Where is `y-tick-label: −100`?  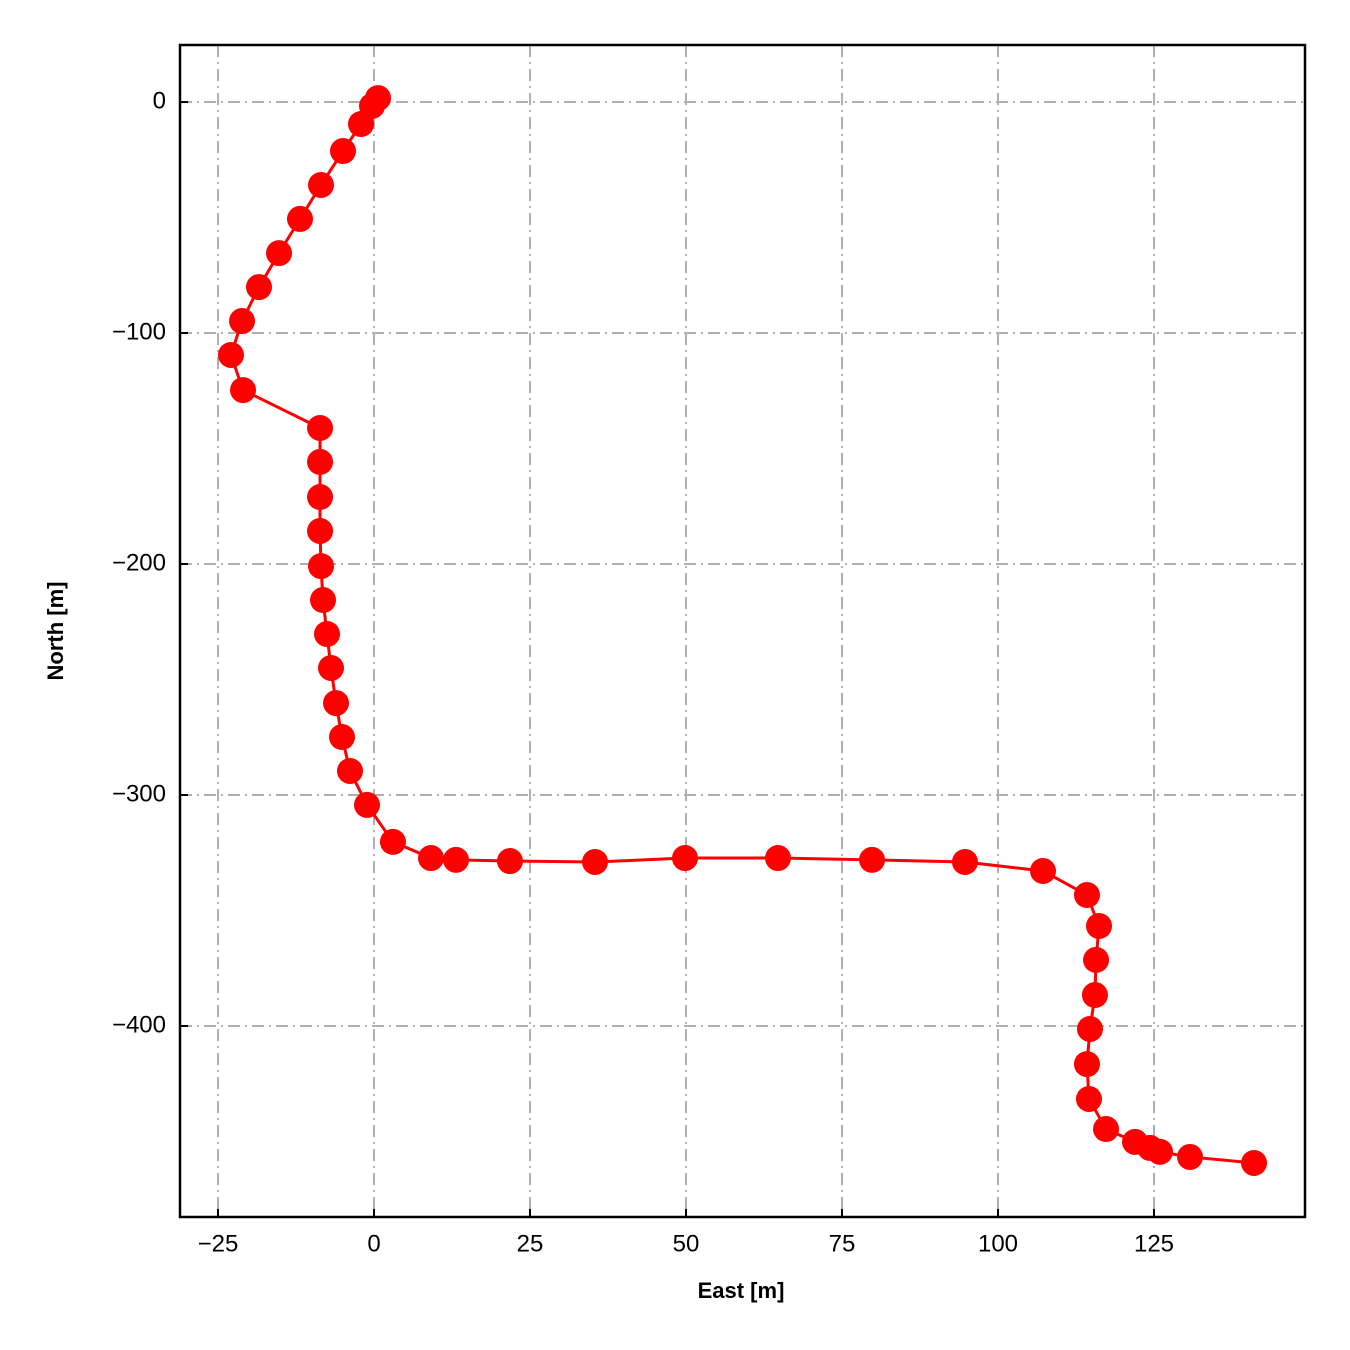 y-tick-label: −100 is located at coordinates (139, 331).